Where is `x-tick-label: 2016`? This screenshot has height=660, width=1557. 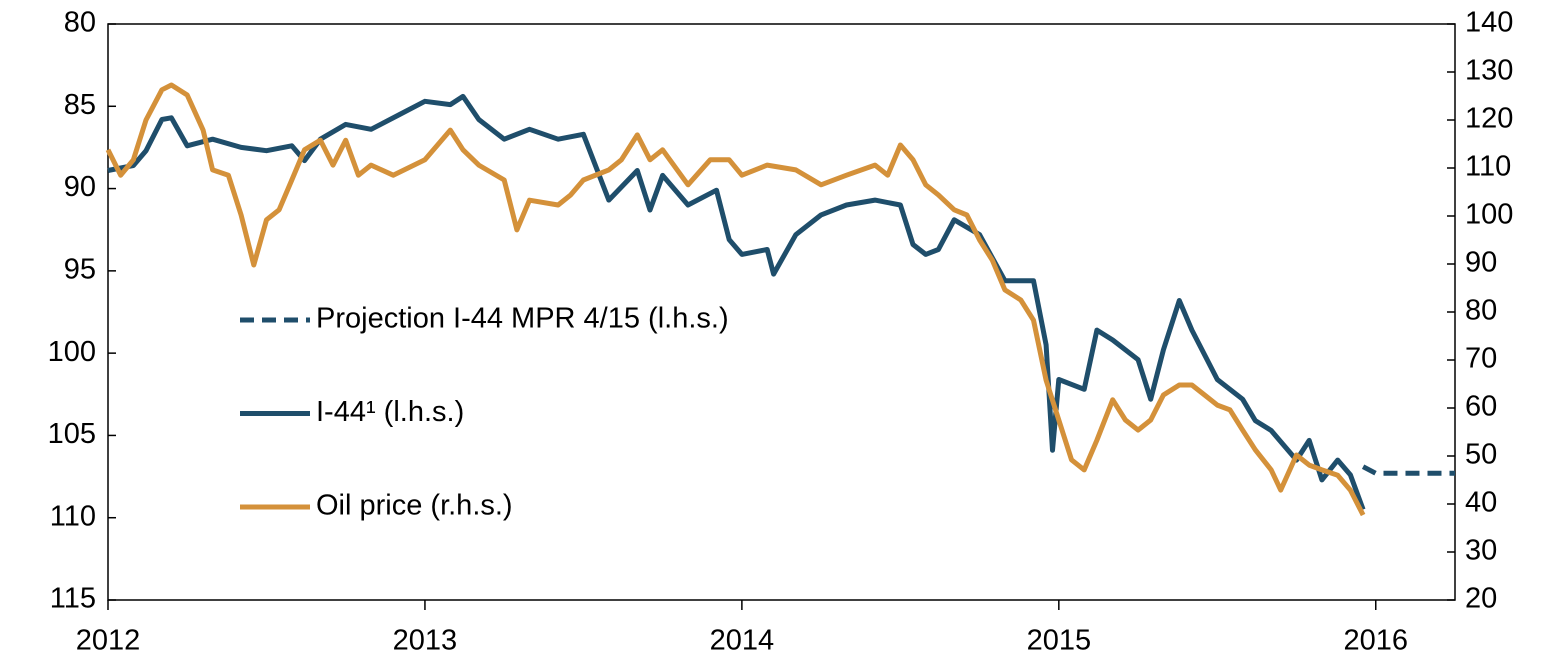 x-tick-label: 2016 is located at coordinates (1376, 641).